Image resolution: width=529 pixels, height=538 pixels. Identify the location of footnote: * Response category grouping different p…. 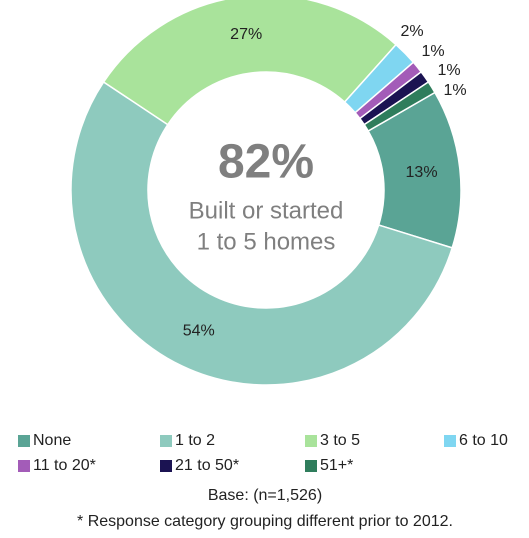
(265, 521).